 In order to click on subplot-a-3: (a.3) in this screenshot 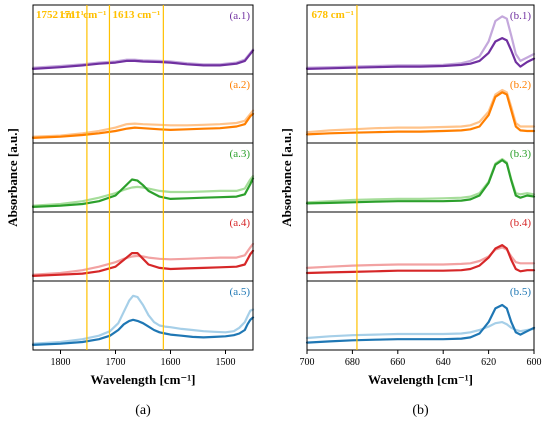, I will do `click(143, 177)`.